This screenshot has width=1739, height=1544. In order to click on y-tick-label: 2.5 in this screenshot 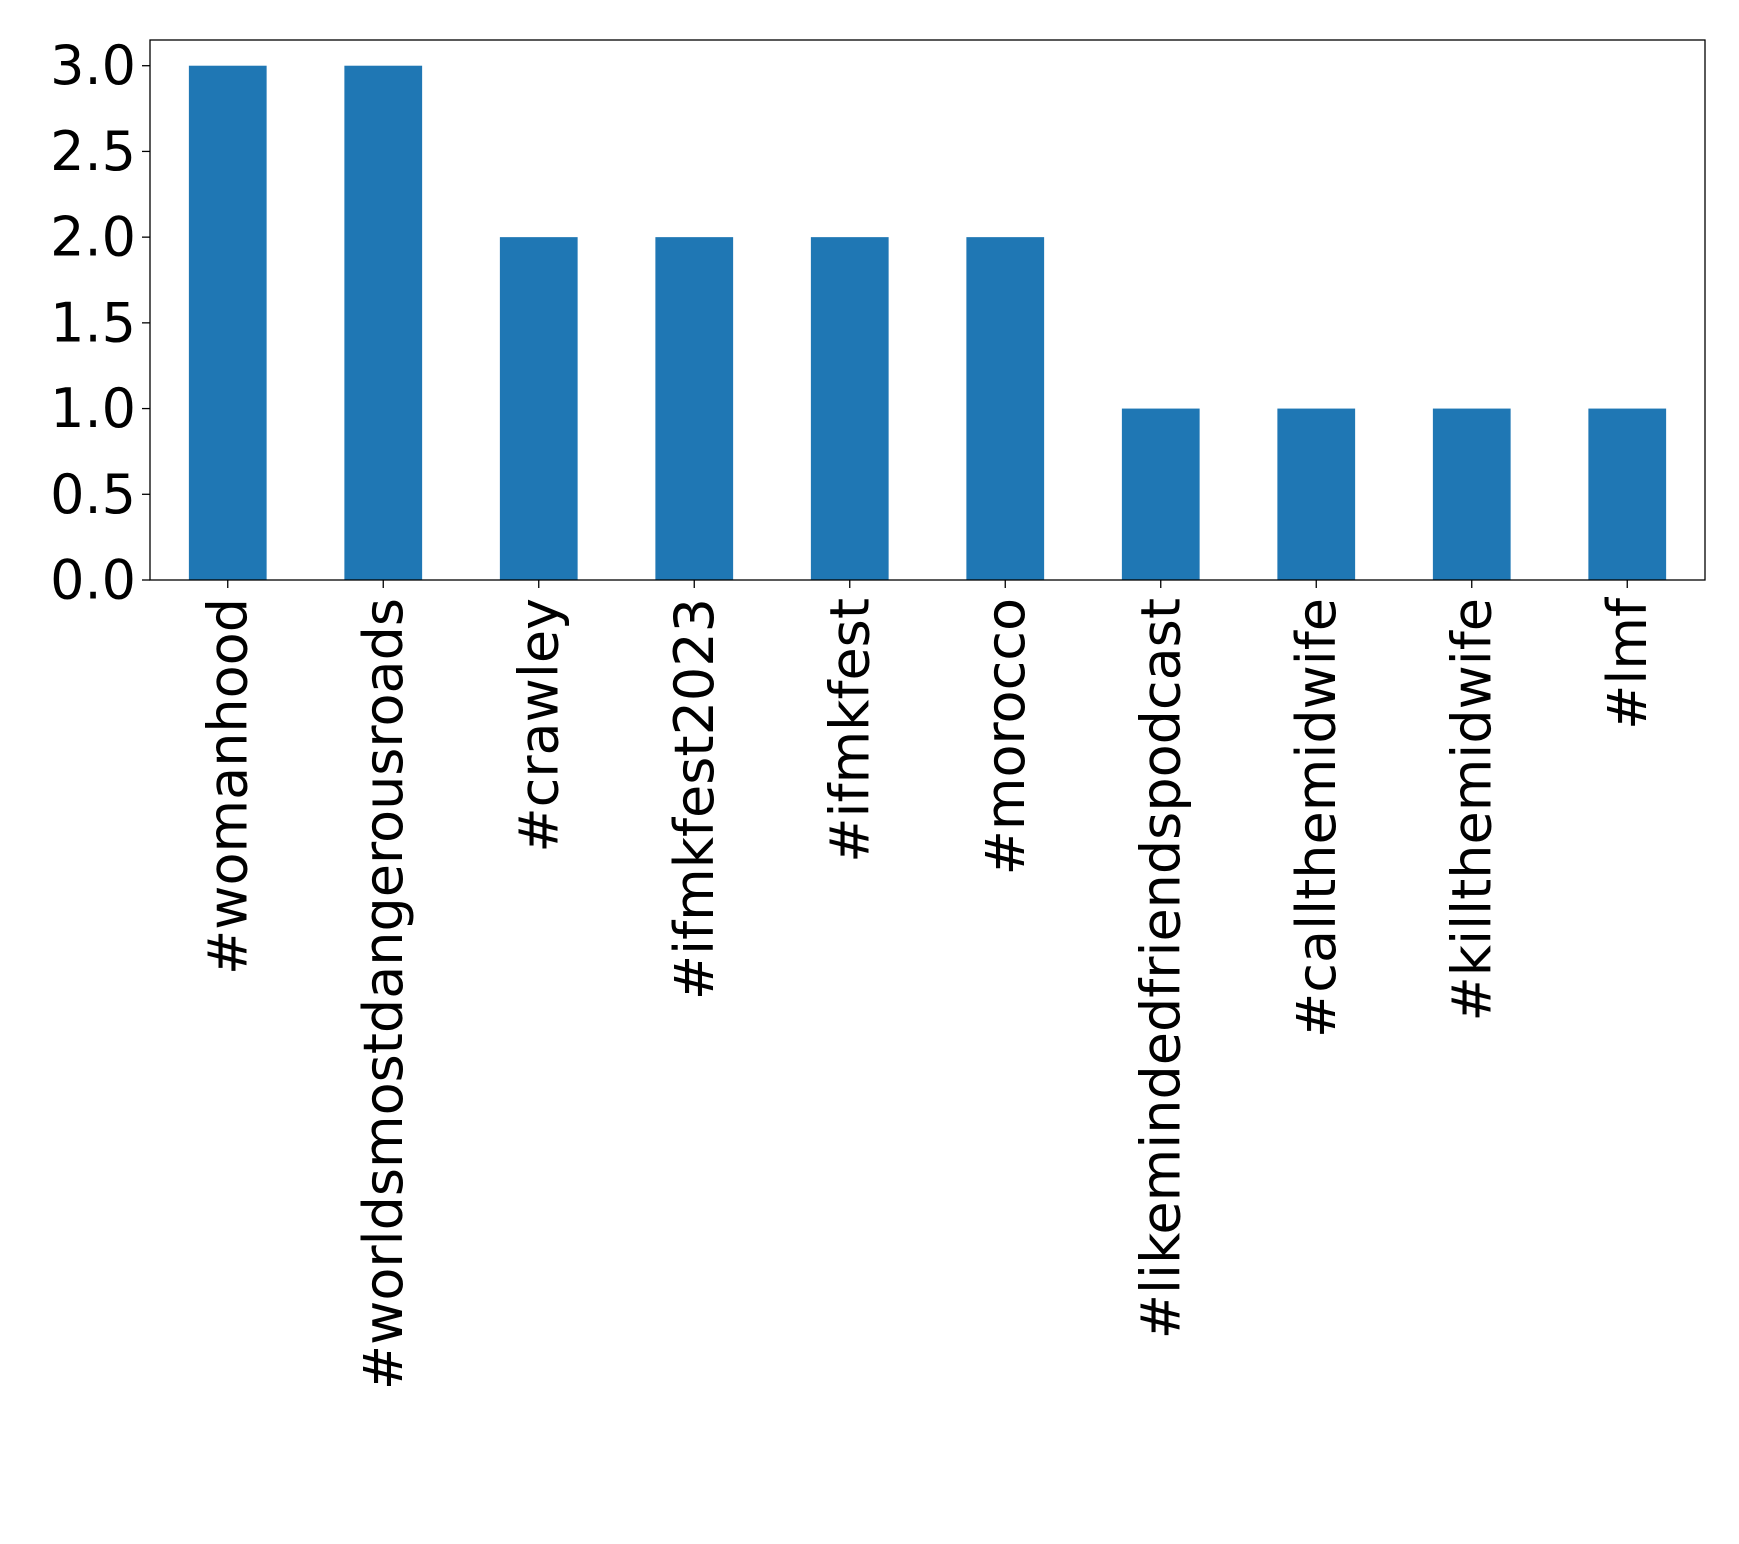, I will do `click(93, 151)`.